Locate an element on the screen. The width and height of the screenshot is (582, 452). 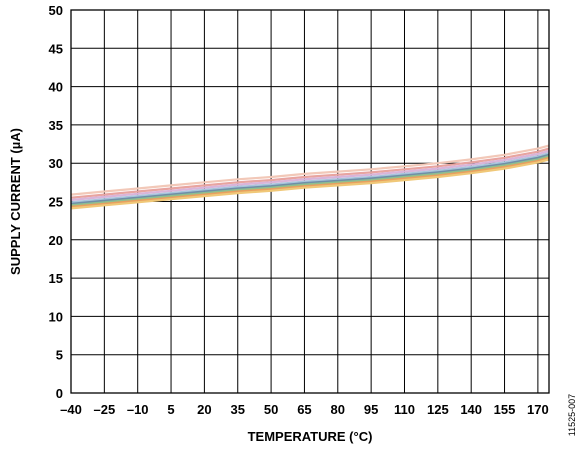
x-tick-label: 65 is located at coordinates (304, 409).